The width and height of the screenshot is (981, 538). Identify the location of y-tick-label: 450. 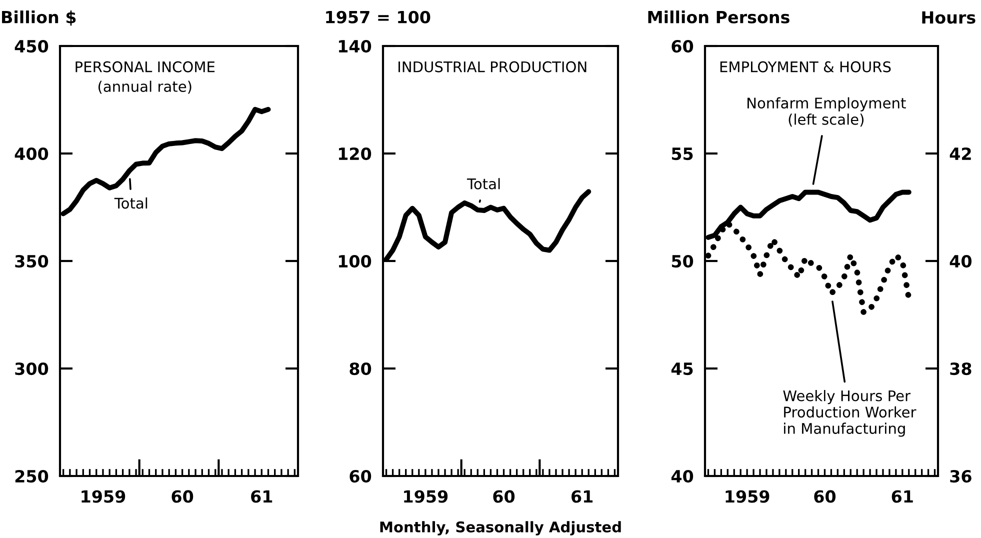
(31, 46).